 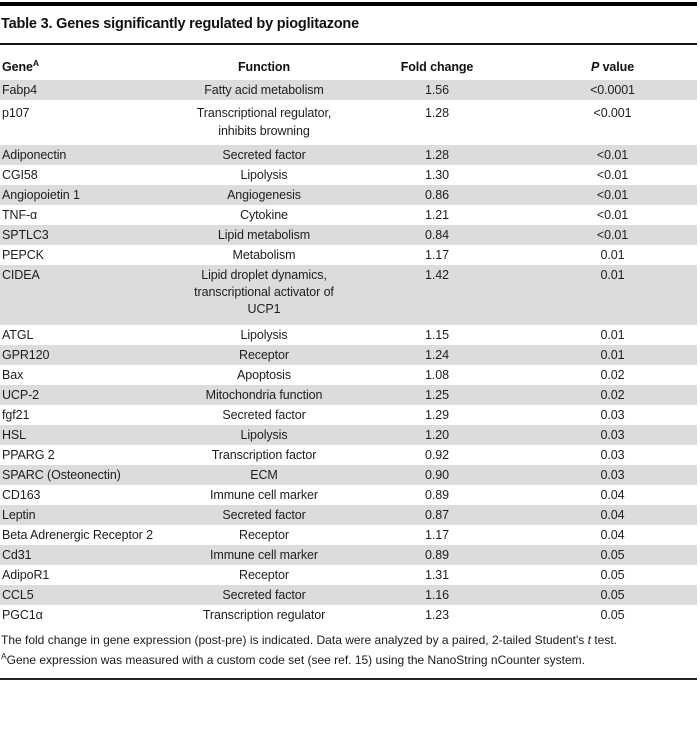 I want to click on table-row: HSL Lipolysis 1.20 0.03, so click(x=348, y=435).